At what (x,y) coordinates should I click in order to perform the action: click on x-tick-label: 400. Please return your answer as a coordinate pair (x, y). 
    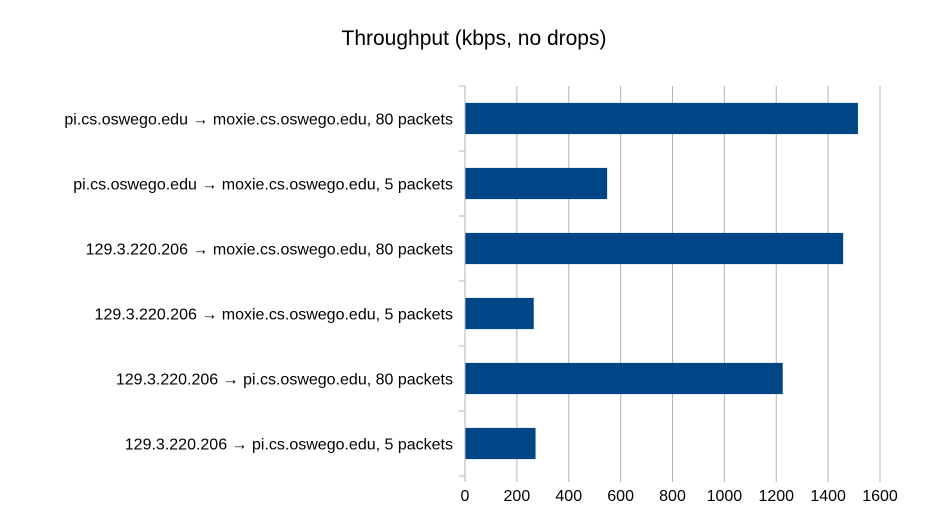
    Looking at the image, I should click on (568, 496).